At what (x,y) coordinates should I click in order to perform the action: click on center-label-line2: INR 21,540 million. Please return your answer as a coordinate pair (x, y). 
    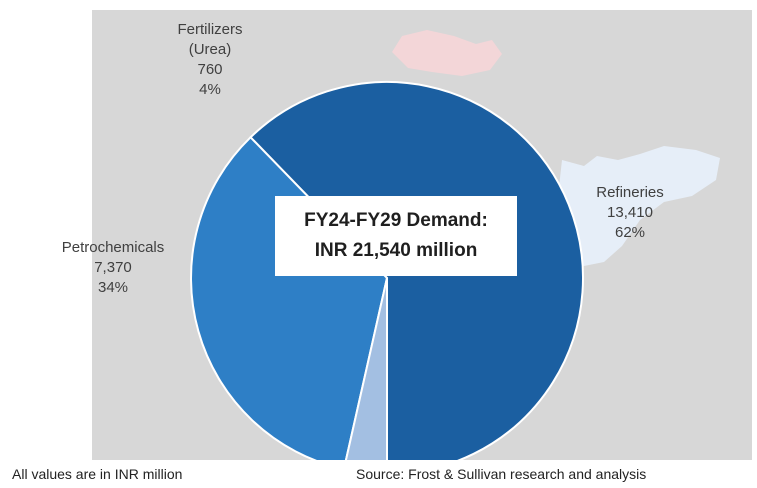
    Looking at the image, I should click on (396, 250).